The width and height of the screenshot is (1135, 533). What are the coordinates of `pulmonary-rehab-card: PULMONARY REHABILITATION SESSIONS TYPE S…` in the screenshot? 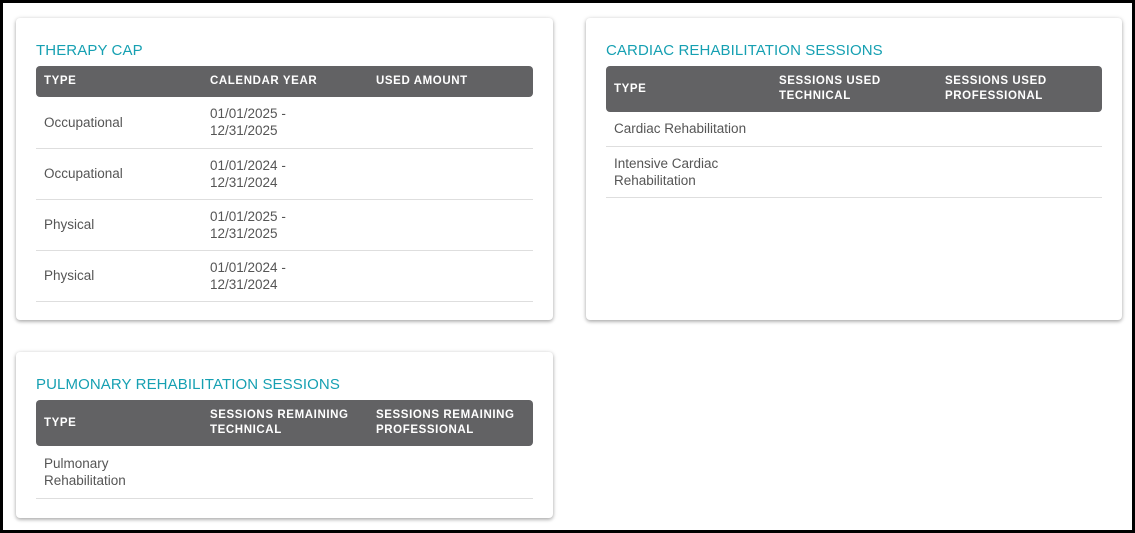 It's located at (284, 435).